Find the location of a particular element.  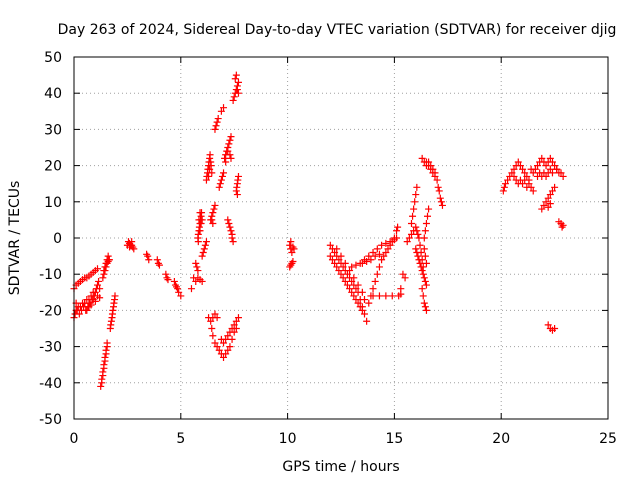

y-tick-label: -30 is located at coordinates (50, 348).